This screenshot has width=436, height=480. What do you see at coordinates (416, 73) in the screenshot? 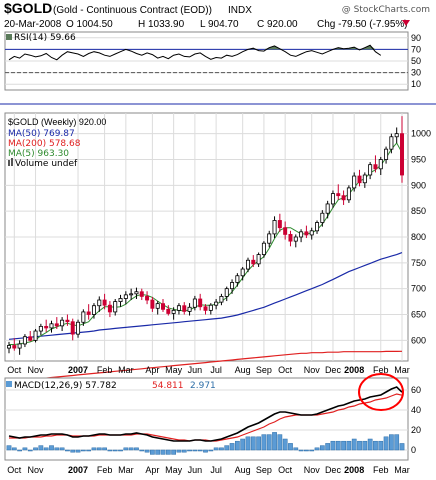
I see `rsi-tick-label: 30` at bounding box center [416, 73].